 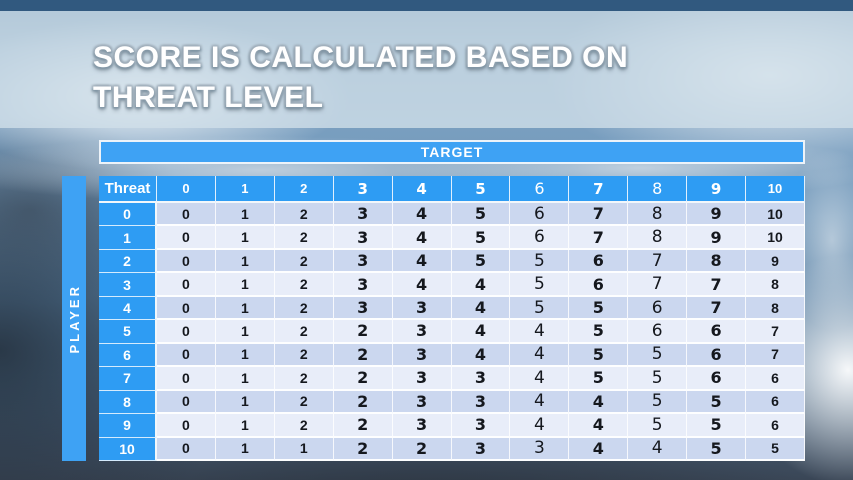 I want to click on threat-row-header: 5, so click(x=128, y=332).